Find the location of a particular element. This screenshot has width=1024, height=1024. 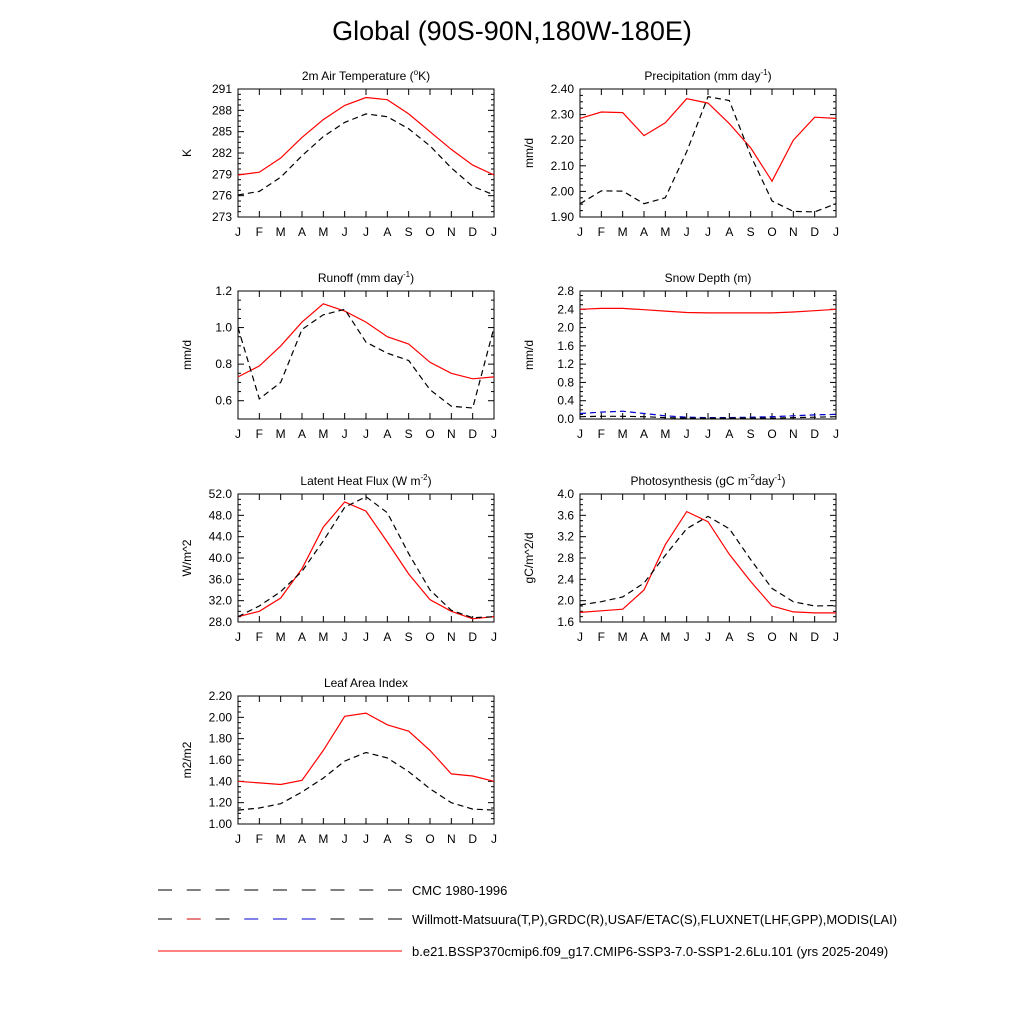

panel-title-sup: -2 is located at coordinates (424, 477).